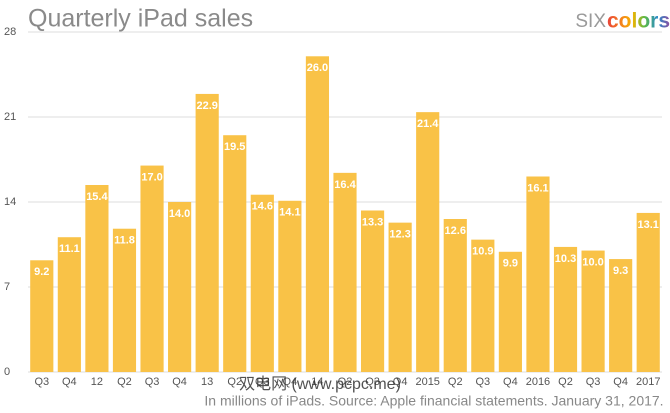  I want to click on y-tick-label: 28, so click(10, 32).